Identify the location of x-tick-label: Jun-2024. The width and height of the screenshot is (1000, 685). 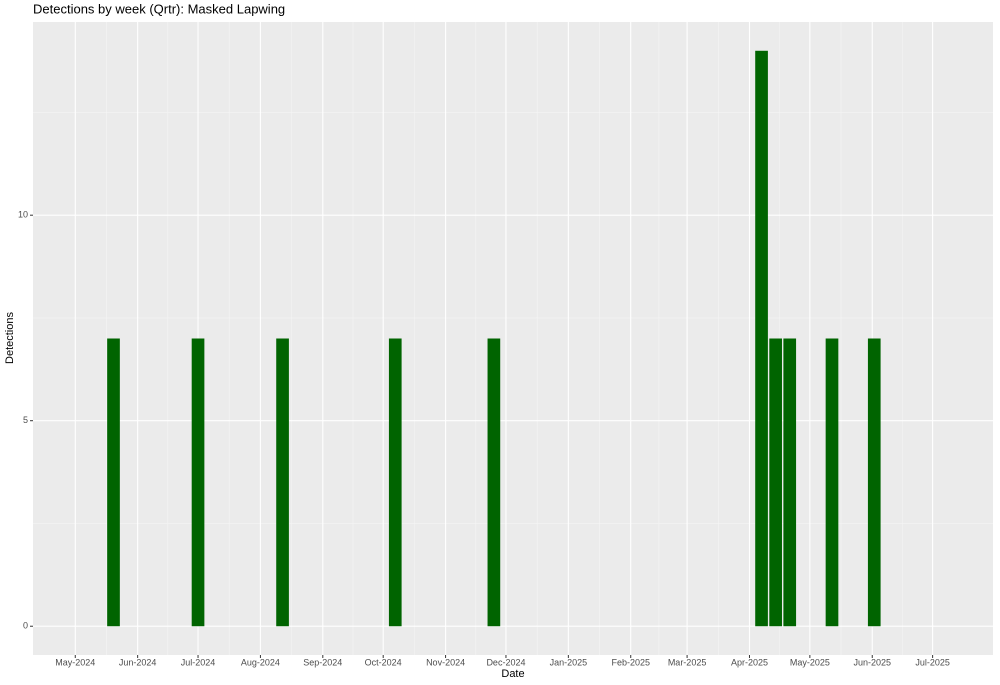
(138, 662).